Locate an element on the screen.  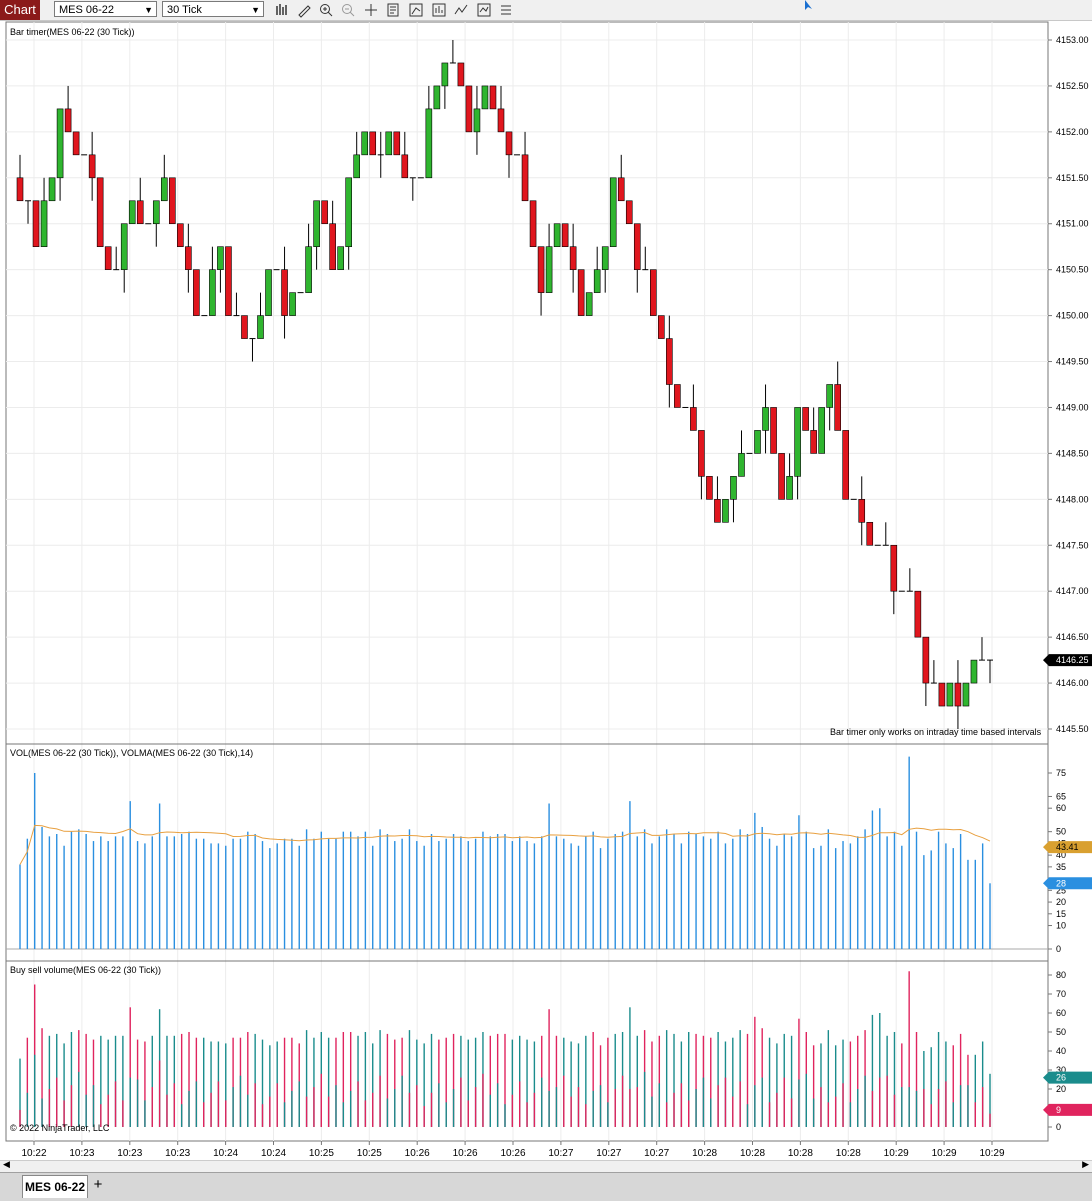
horizontal-scrollbar: ◀ ▶ is located at coordinates (546, 1166).